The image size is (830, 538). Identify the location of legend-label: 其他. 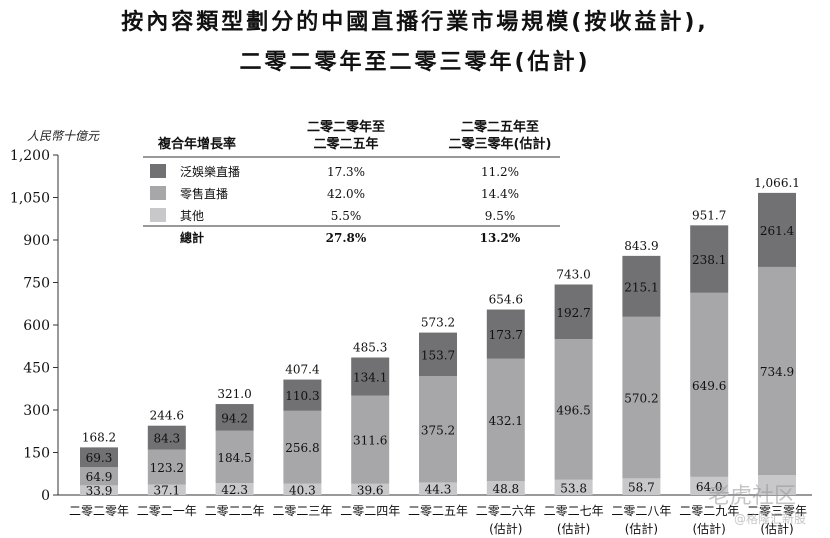
(192, 216).